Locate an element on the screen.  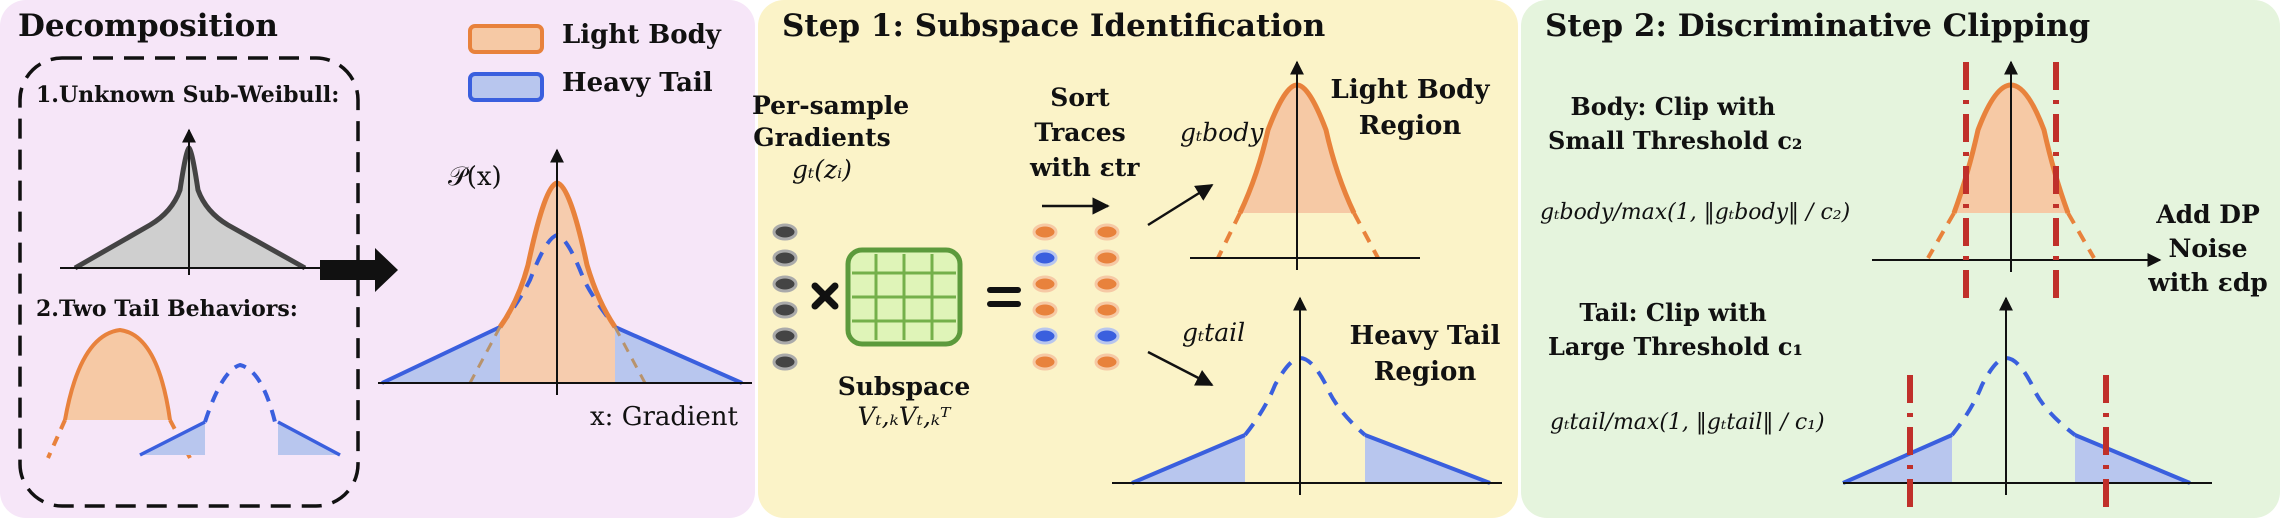
per-sample-line-1: Per-sample is located at coordinates (831, 105).